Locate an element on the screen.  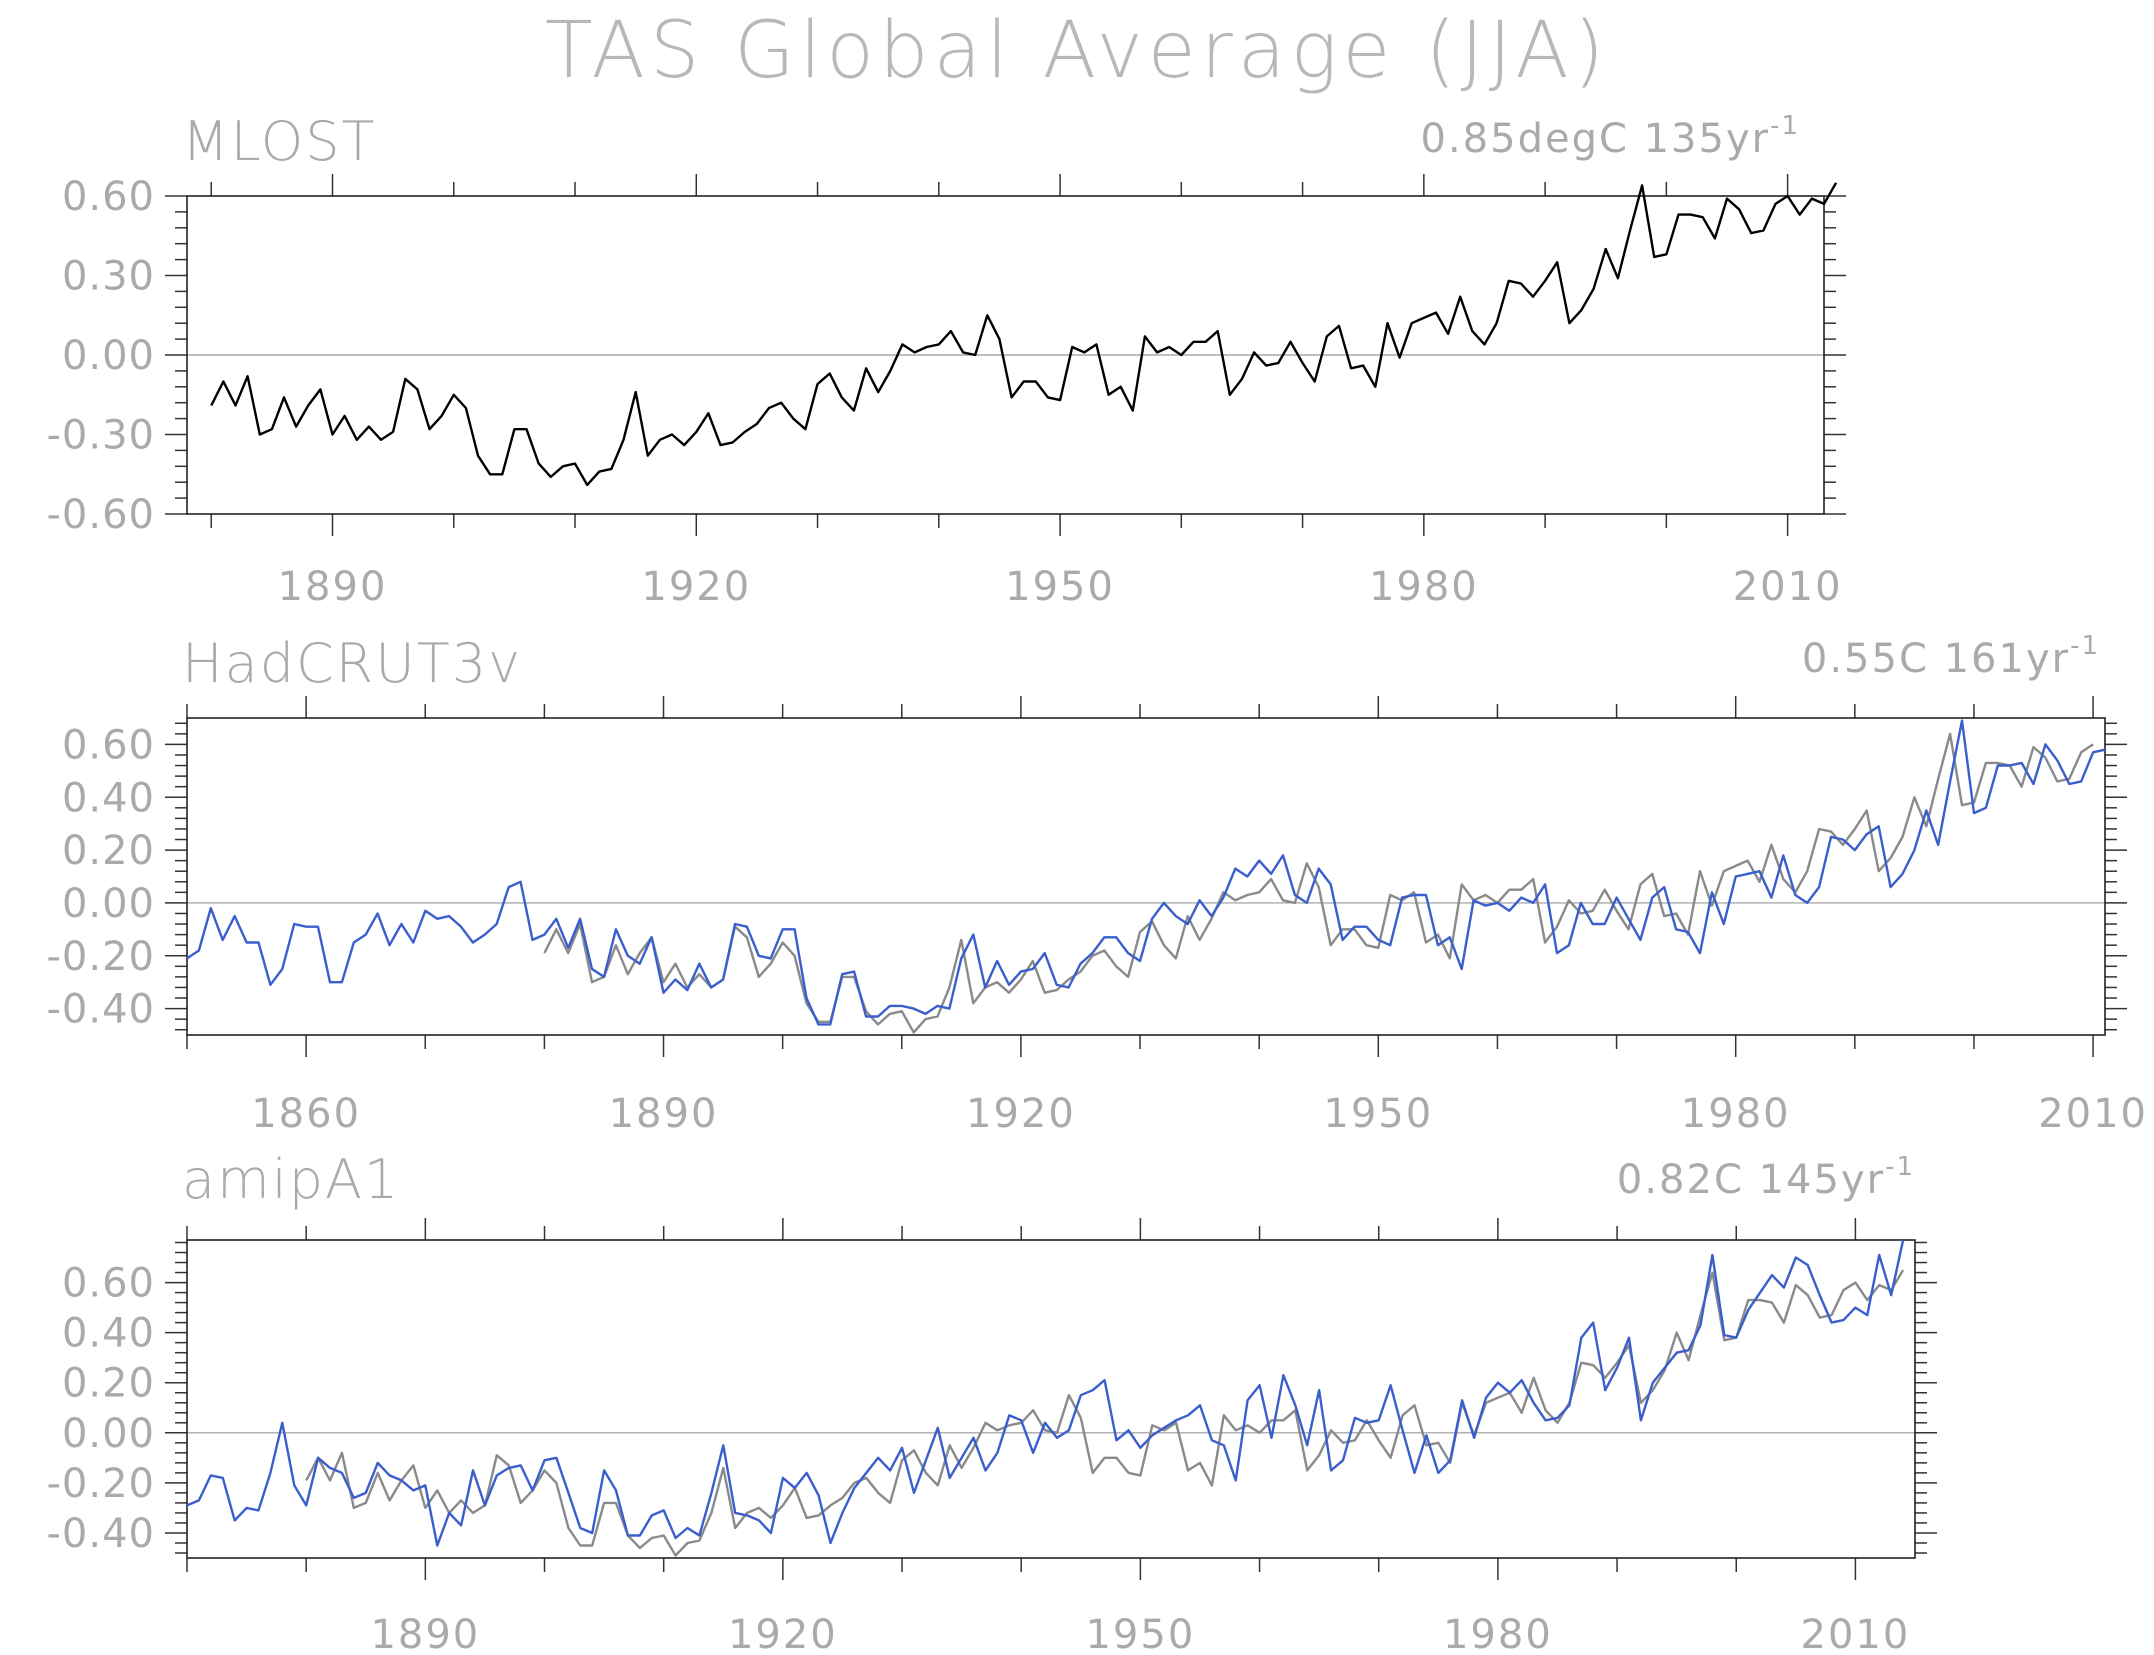
trend-annotation: 0.82C 145yr-1 is located at coordinates (1766, 1177).